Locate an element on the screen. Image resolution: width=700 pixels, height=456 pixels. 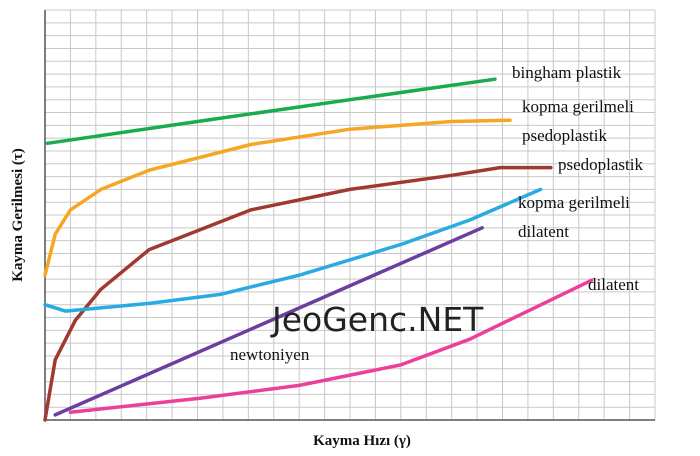
series-label: dilatent is located at coordinates (613, 284).